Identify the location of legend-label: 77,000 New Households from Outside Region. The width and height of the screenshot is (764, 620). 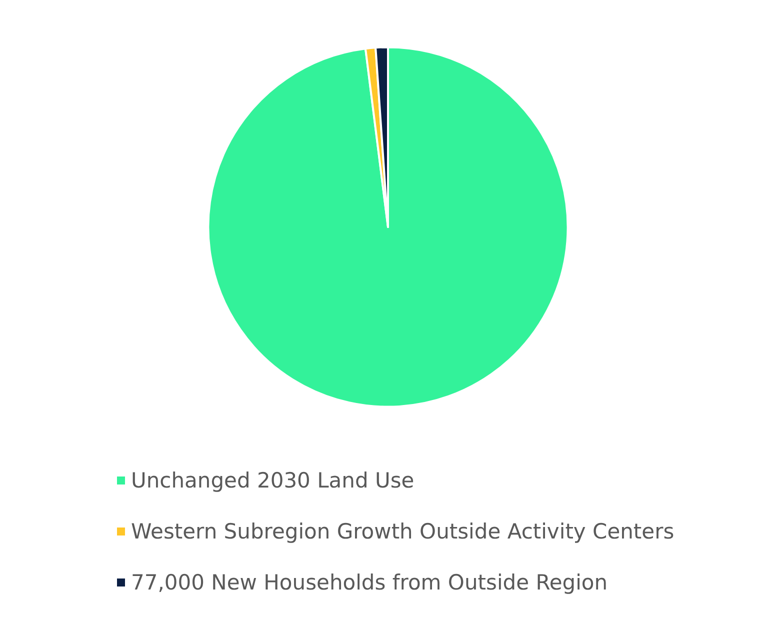
(369, 582).